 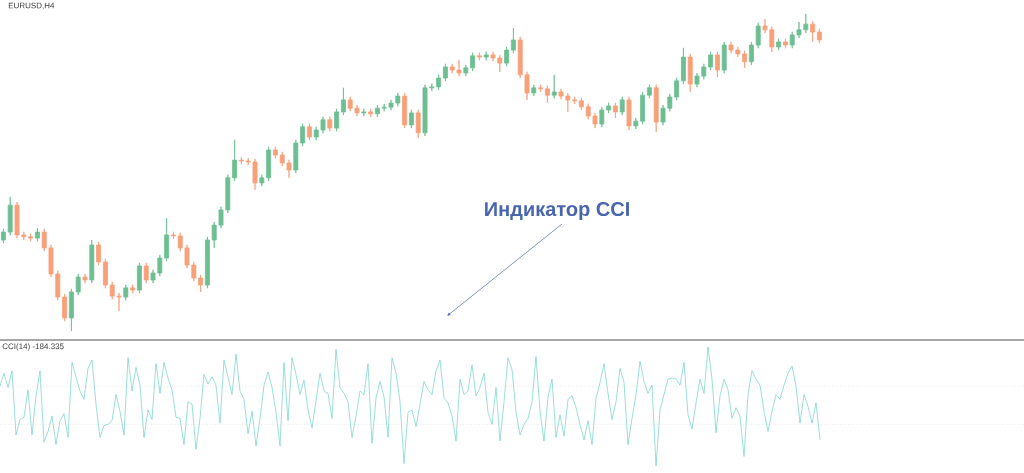 What do you see at coordinates (31, 6) in the screenshot?
I see `chart-title: EURUSD,H4` at bounding box center [31, 6].